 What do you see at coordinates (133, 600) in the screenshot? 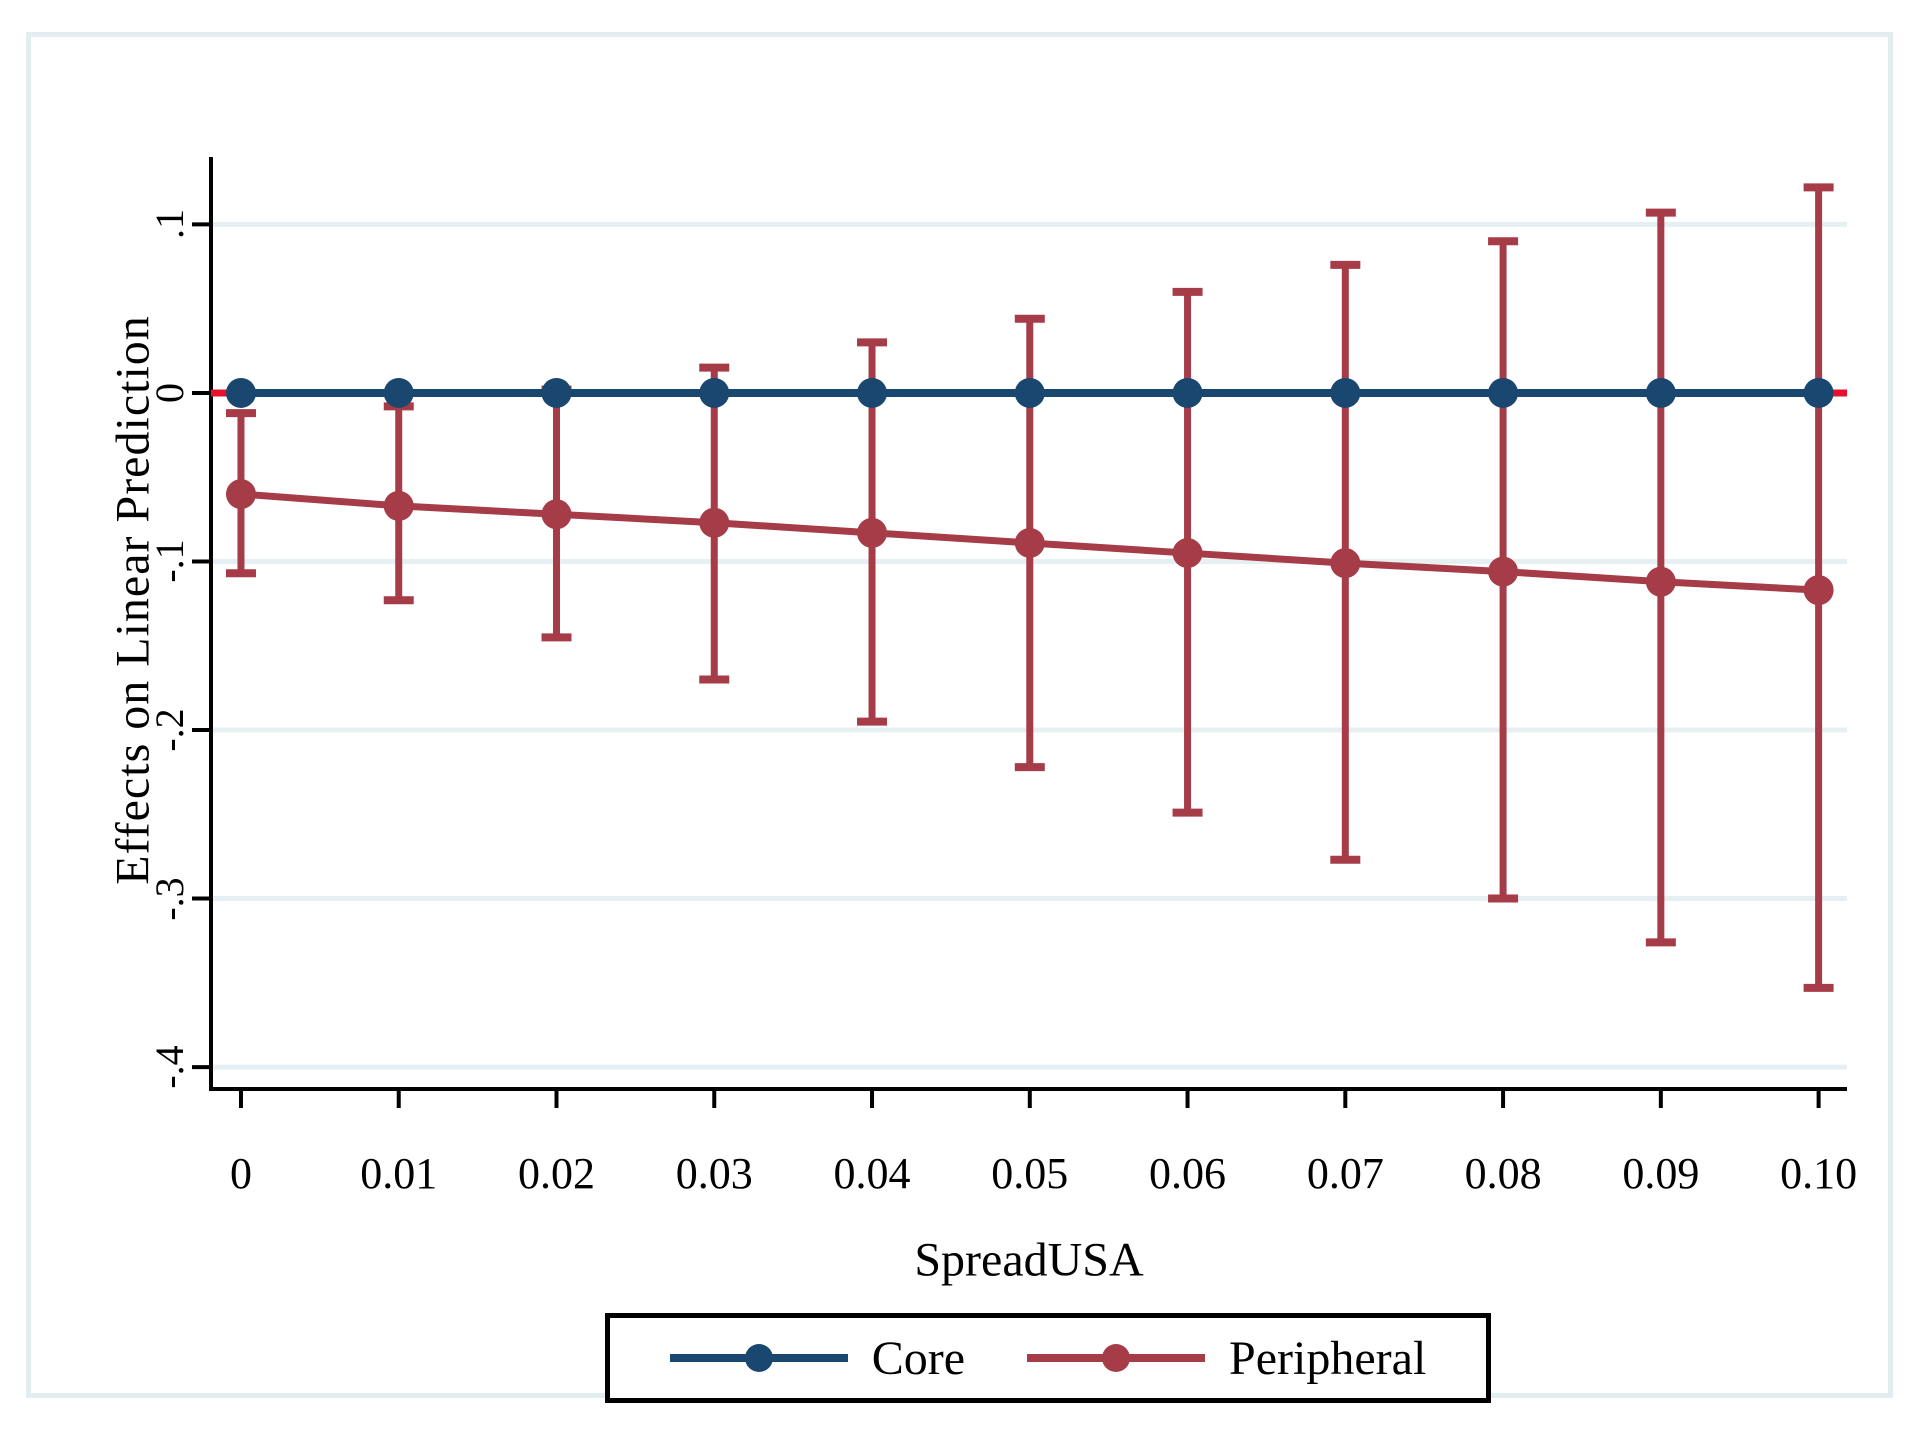
I see `y-axis-title: Effects on Linear Prediction` at bounding box center [133, 600].